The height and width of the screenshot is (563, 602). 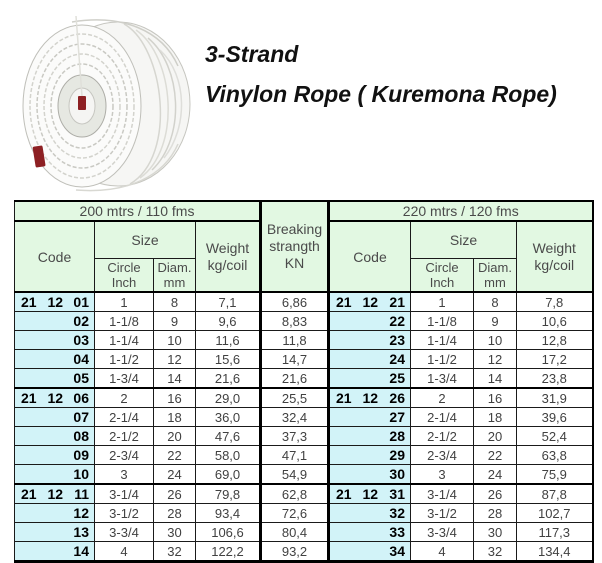 What do you see at coordinates (228, 474) in the screenshot?
I see `weight-cell: 69,0` at bounding box center [228, 474].